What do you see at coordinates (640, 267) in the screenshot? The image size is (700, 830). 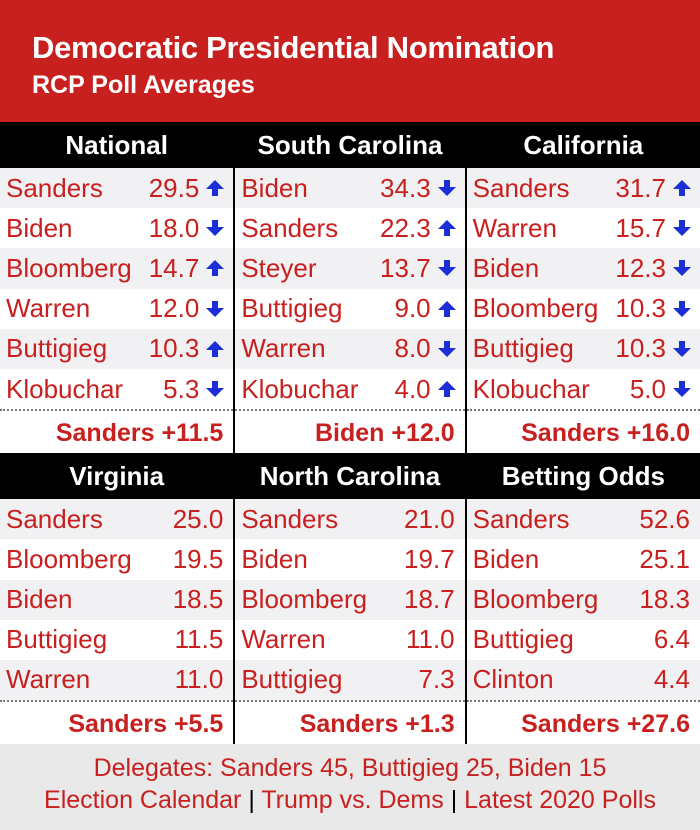 I see `candidate-value: 12.3` at bounding box center [640, 267].